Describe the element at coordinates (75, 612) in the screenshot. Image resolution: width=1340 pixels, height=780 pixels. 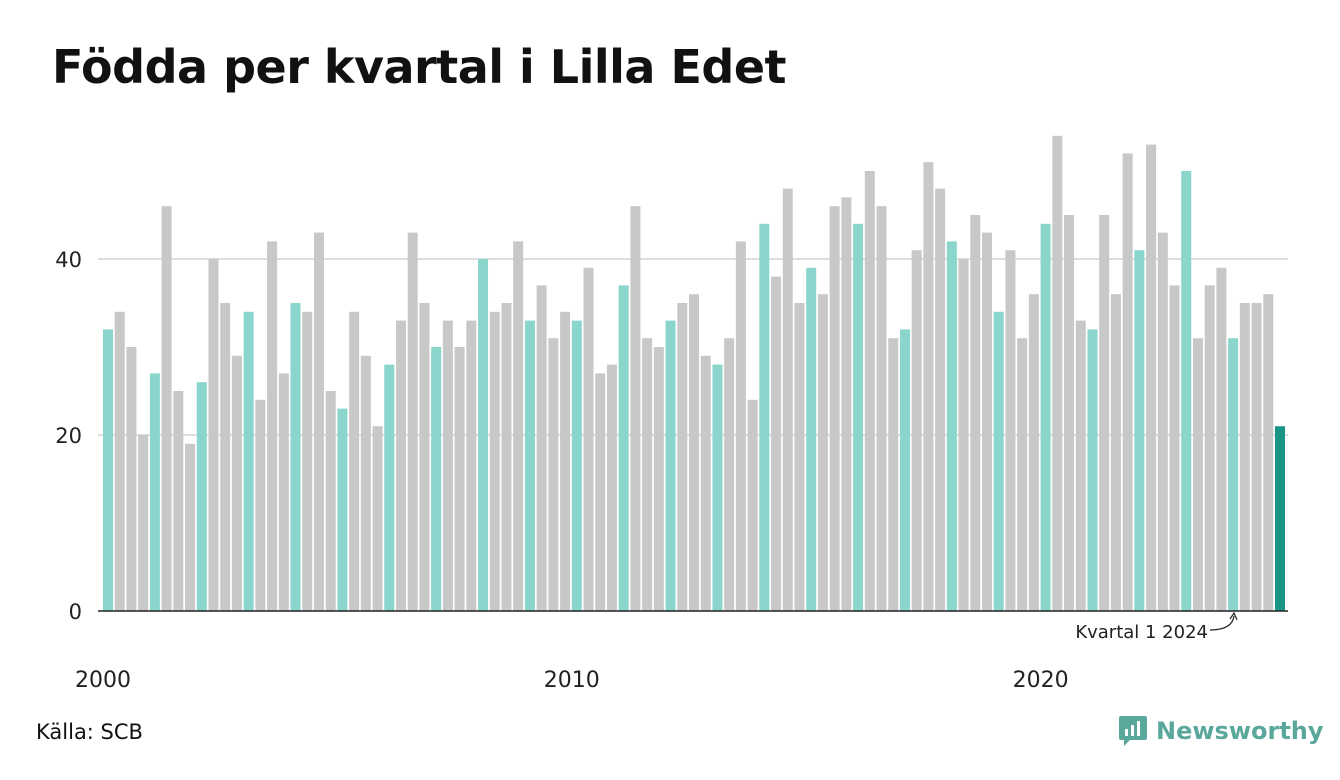
I see `y-tick-label: 0` at that location.